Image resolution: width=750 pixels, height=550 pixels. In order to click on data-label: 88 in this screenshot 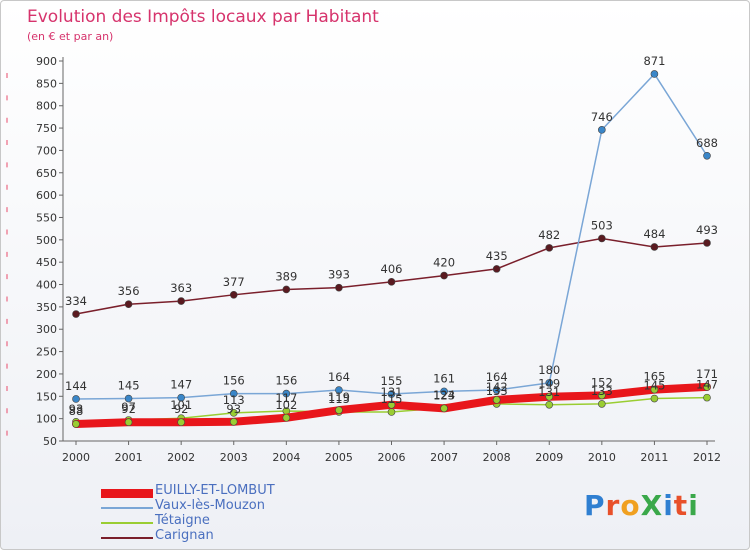, I will do `click(76, 411)`.